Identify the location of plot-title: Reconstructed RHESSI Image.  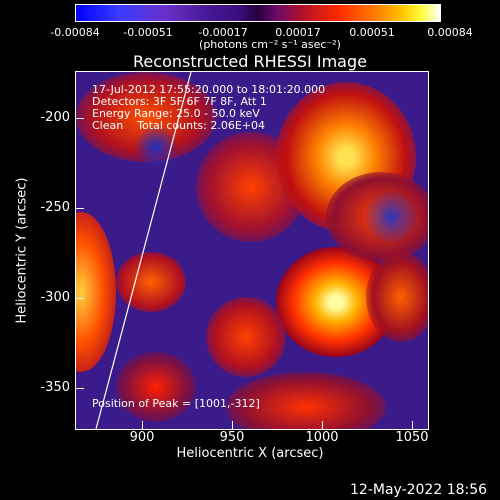
(250, 61).